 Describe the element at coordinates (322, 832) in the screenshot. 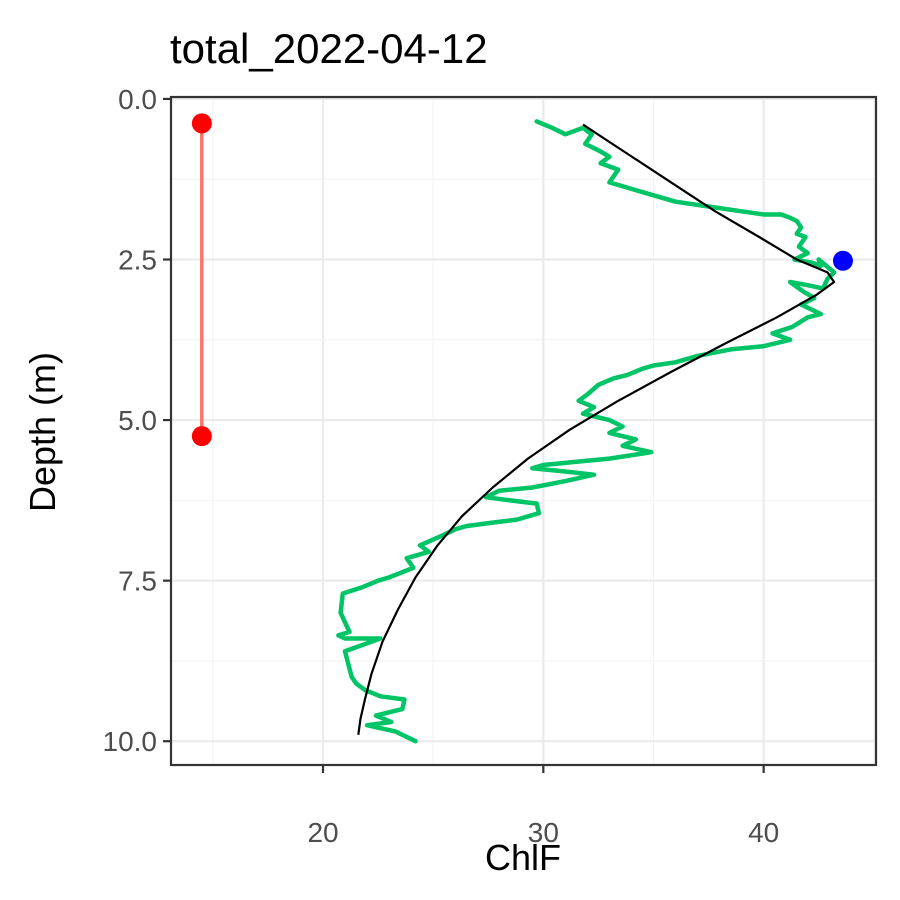

I see `x-tick-label: 20` at that location.